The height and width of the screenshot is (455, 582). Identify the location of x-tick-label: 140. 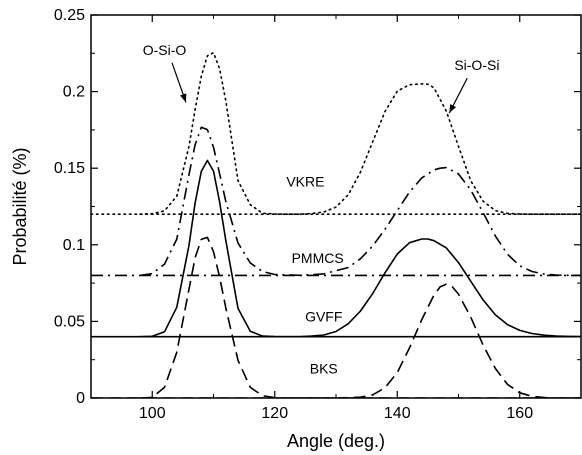
(397, 413).